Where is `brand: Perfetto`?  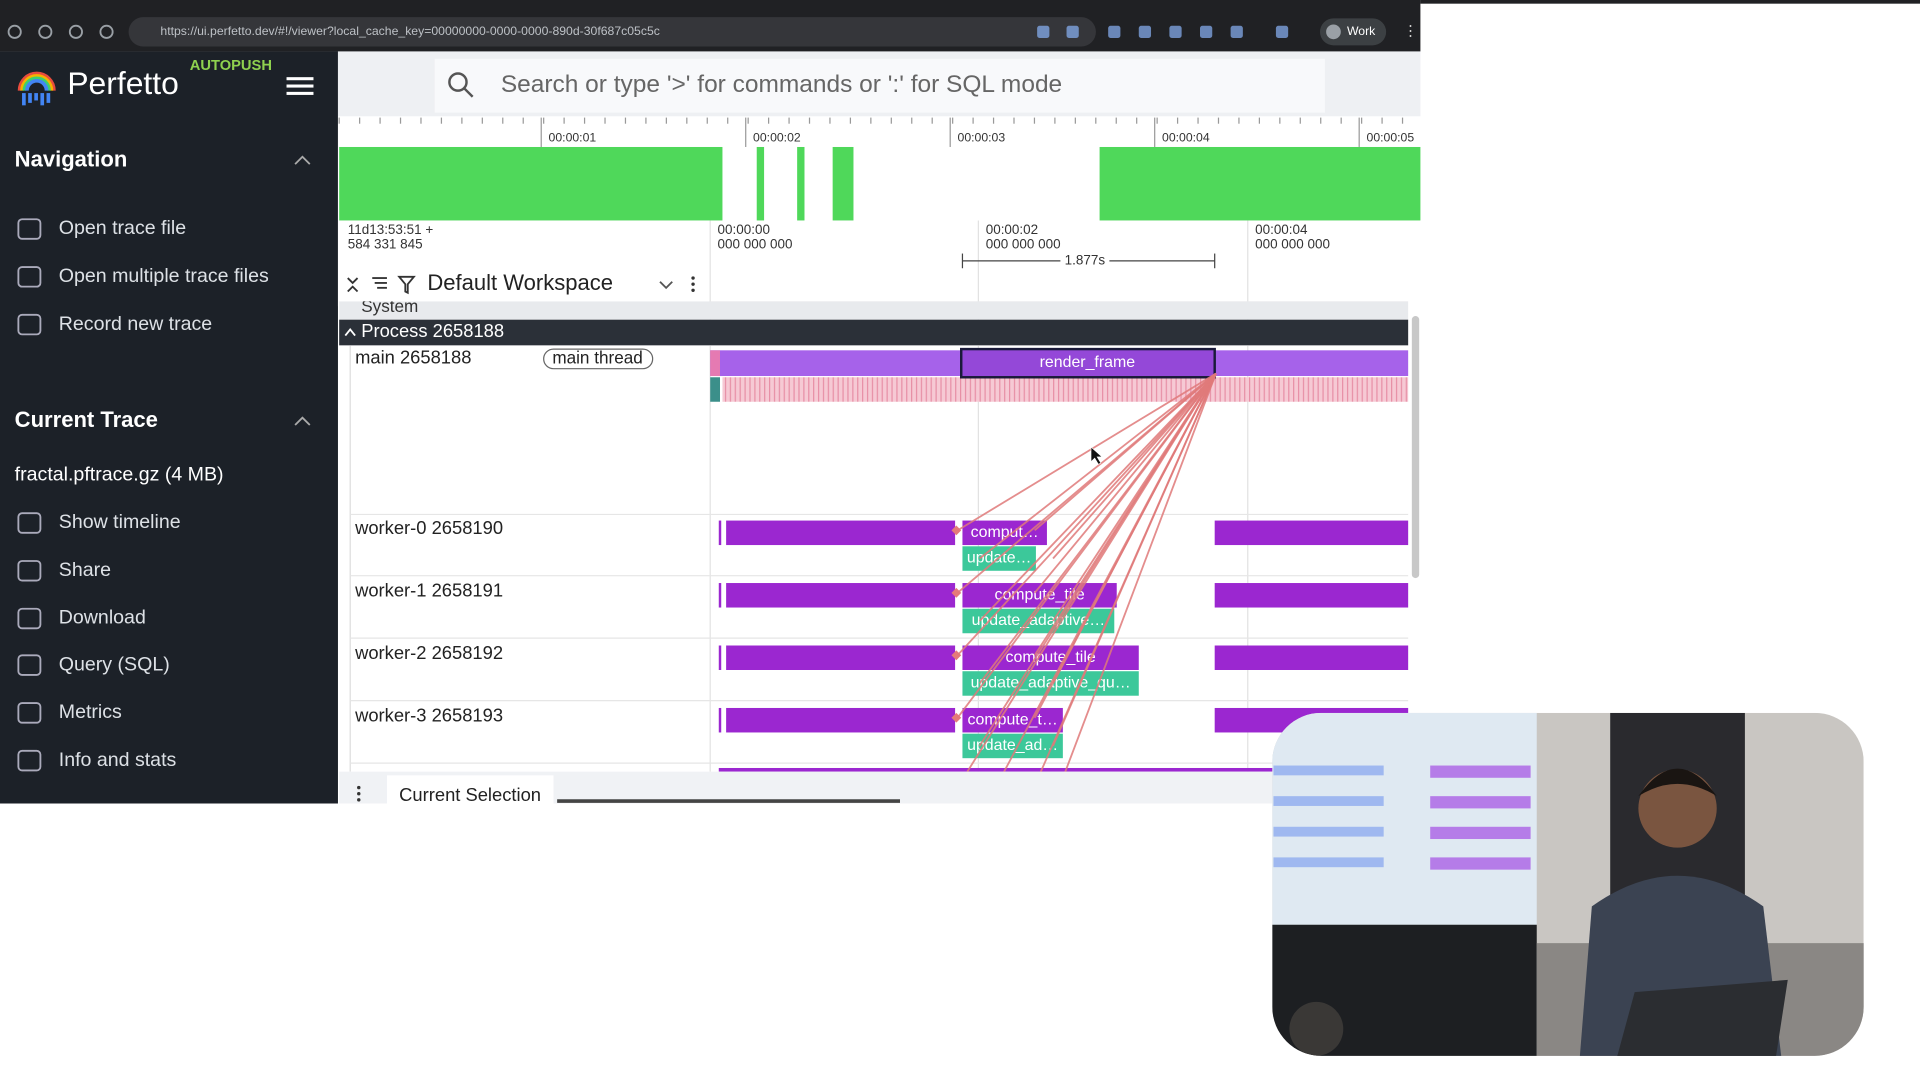 brand: Perfetto is located at coordinates (122, 83).